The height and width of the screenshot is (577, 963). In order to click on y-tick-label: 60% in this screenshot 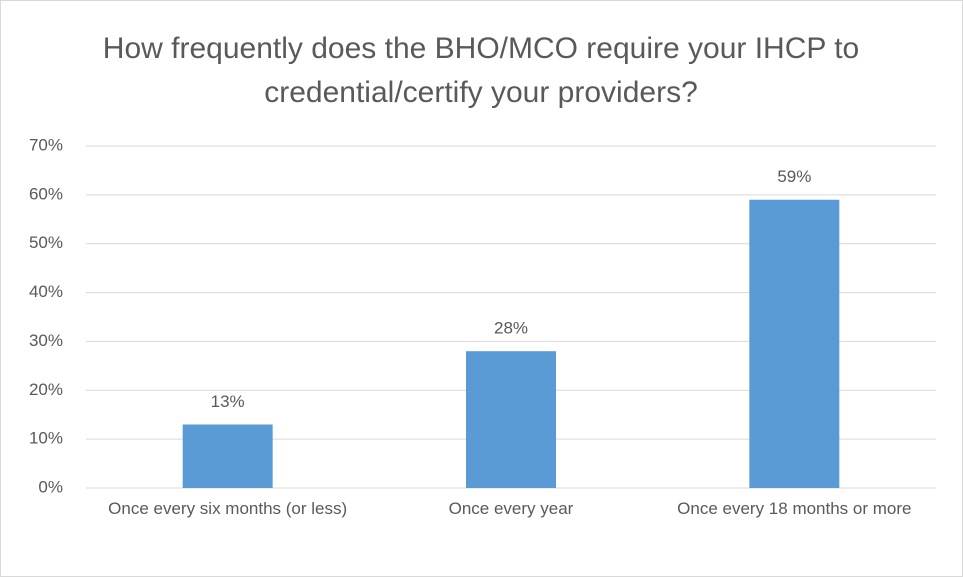, I will do `click(46, 193)`.